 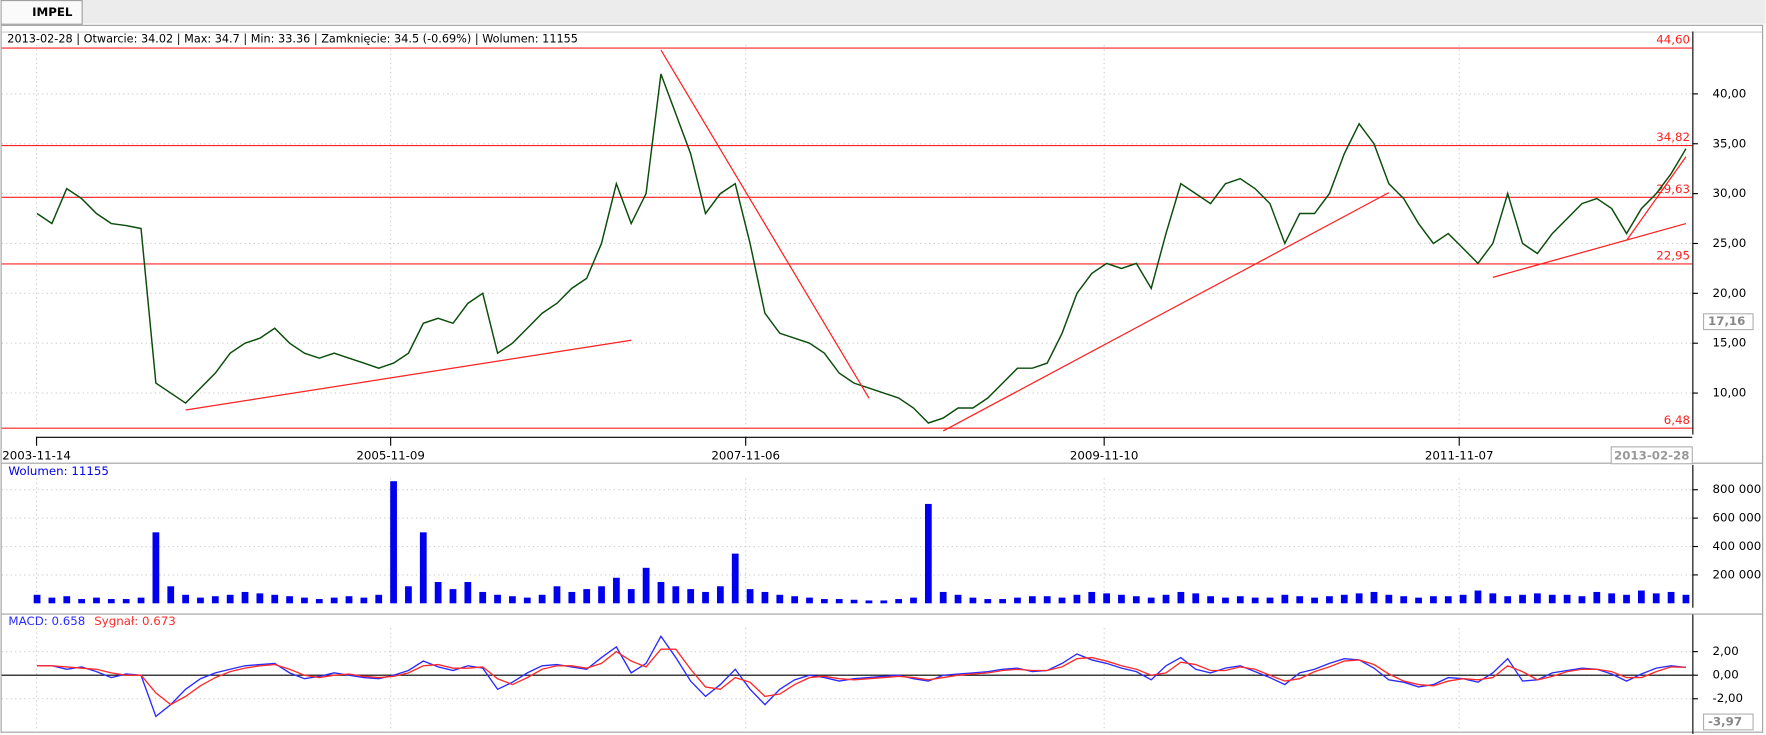 What do you see at coordinates (1673, 40) in the screenshot?
I see `level-label: 44,60` at bounding box center [1673, 40].